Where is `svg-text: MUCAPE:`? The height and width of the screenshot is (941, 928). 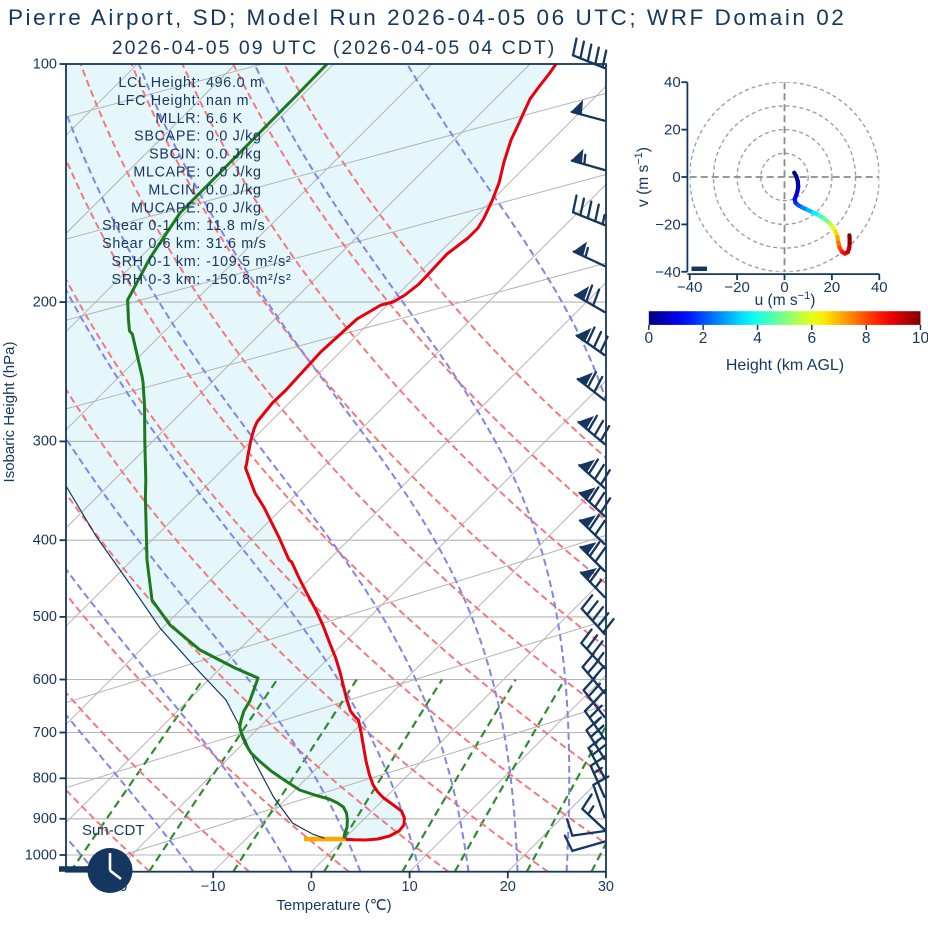 svg-text: MUCAPE: is located at coordinates (166, 208).